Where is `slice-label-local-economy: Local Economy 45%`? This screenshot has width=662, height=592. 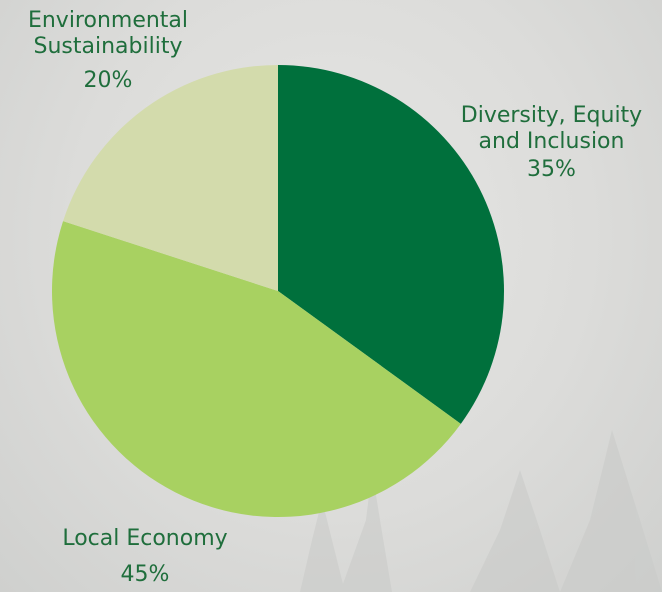 slice-label-local-economy: Local Economy 45% is located at coordinates (145, 557).